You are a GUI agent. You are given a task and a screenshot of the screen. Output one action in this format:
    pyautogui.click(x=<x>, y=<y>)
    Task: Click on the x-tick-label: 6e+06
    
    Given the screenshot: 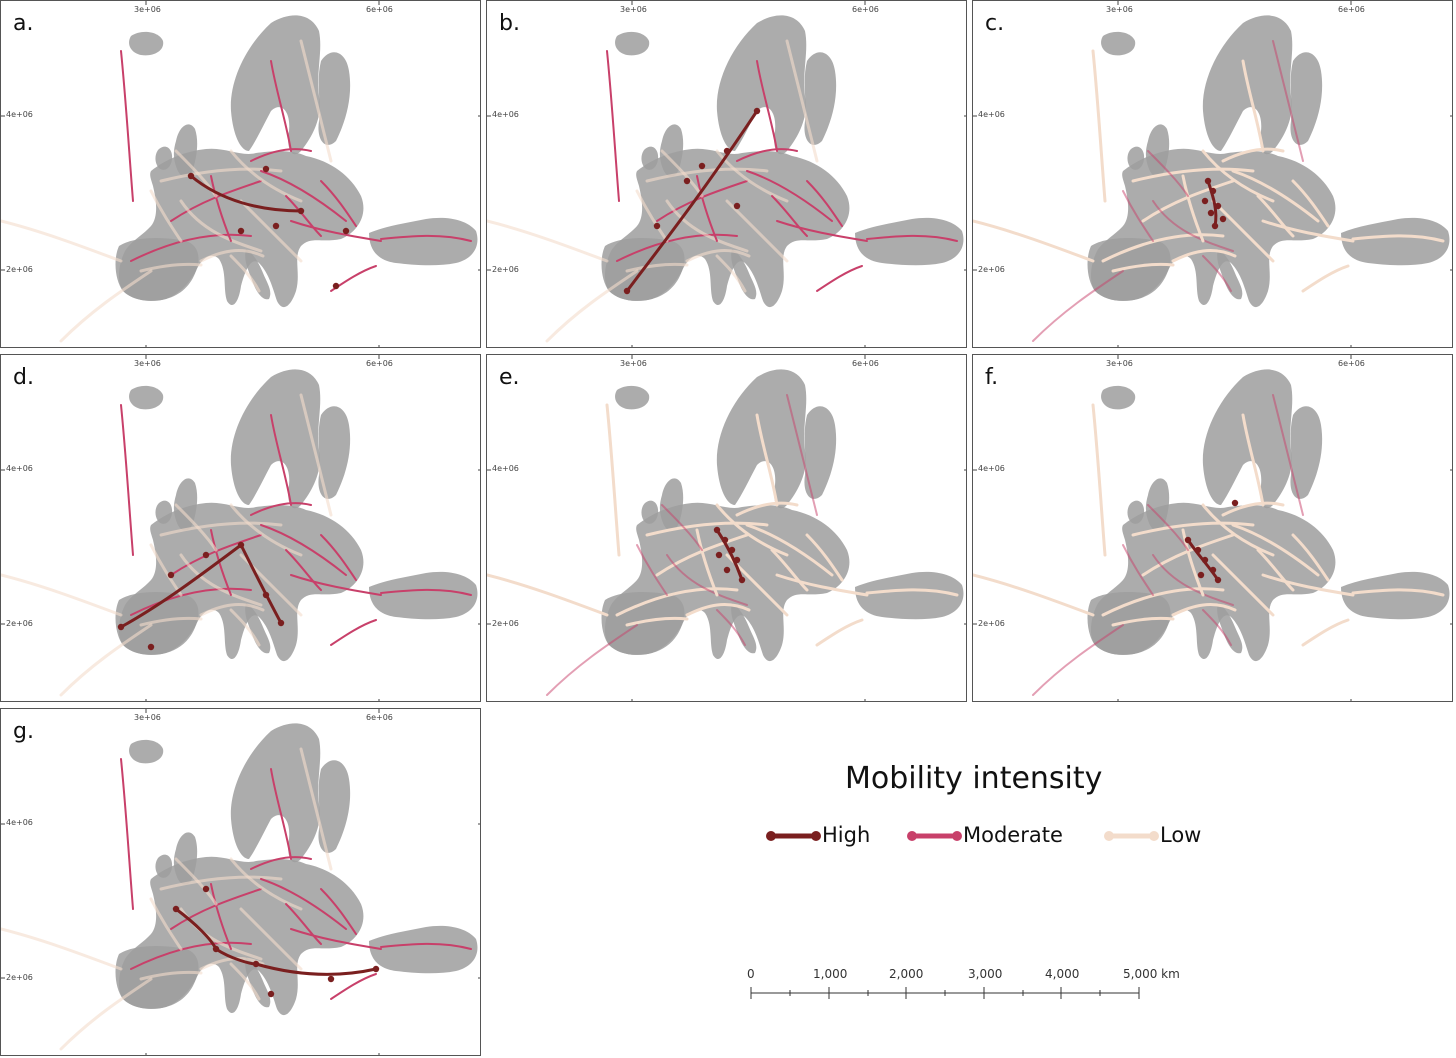 What is the action you would take?
    pyautogui.click(x=865, y=9)
    